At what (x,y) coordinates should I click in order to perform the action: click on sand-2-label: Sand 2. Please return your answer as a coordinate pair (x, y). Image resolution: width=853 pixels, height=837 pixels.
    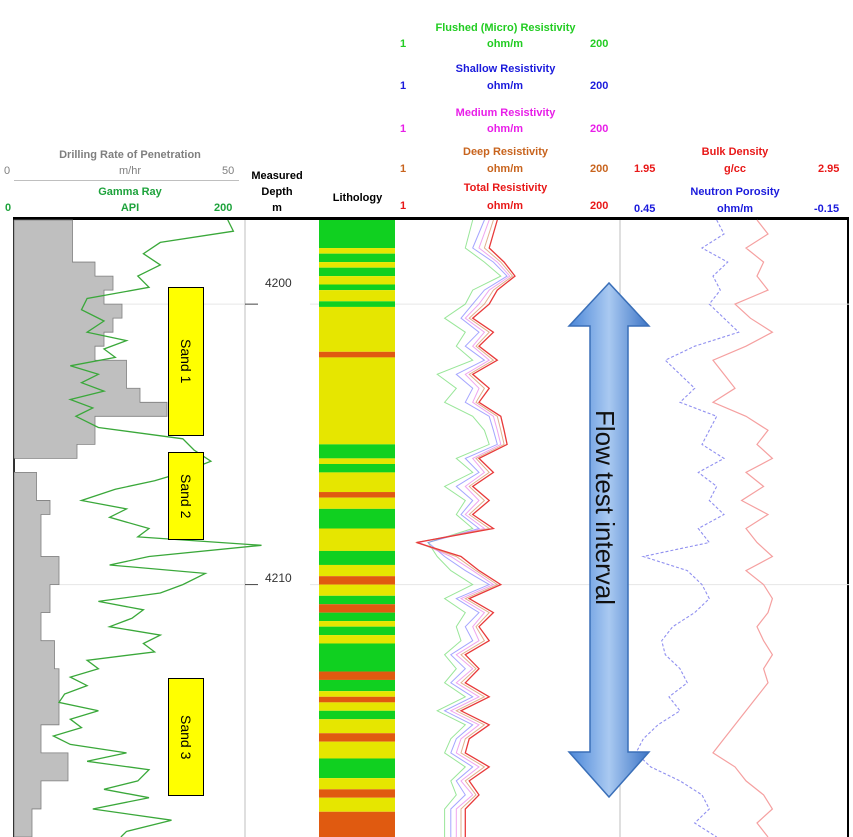
    Looking at the image, I should click on (186, 496).